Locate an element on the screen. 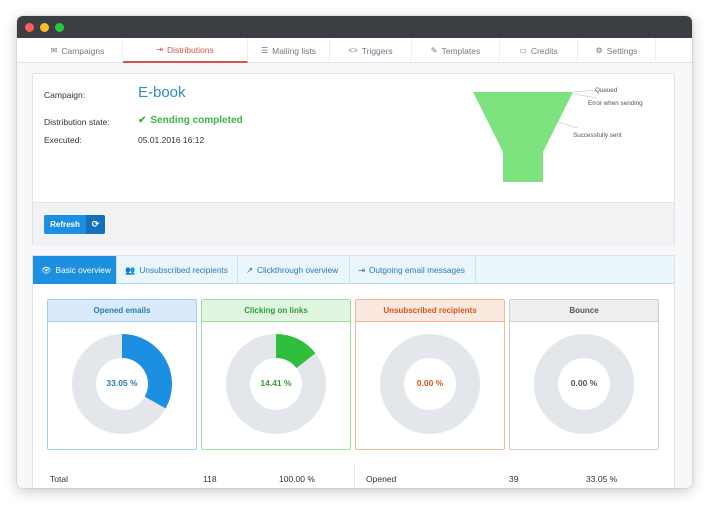  code-icon: <> is located at coordinates (353, 50).